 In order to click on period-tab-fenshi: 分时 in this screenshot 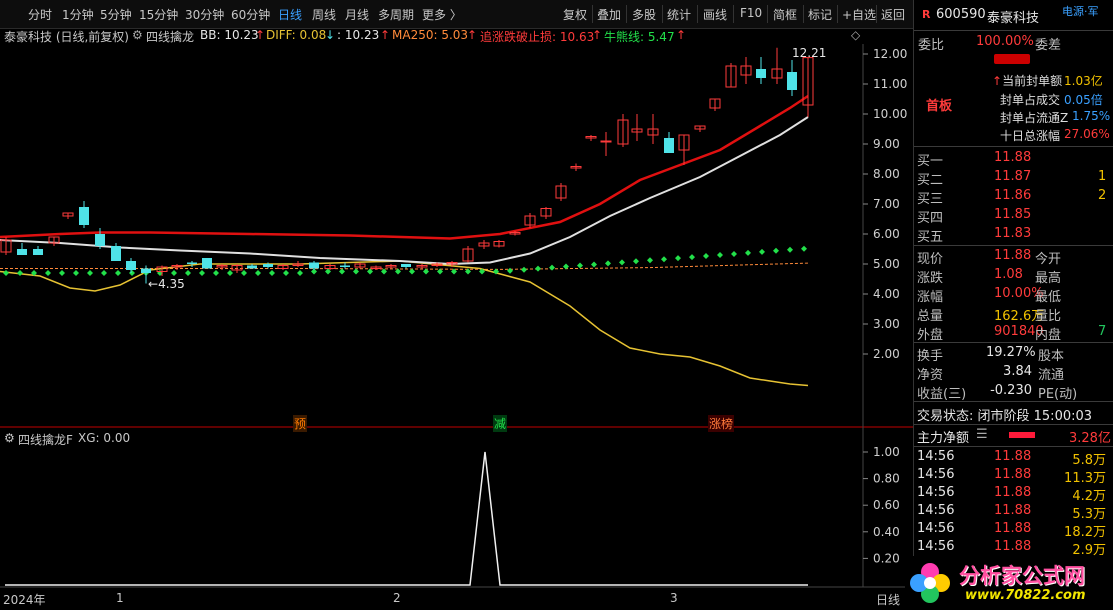, I will do `click(40, 15)`.